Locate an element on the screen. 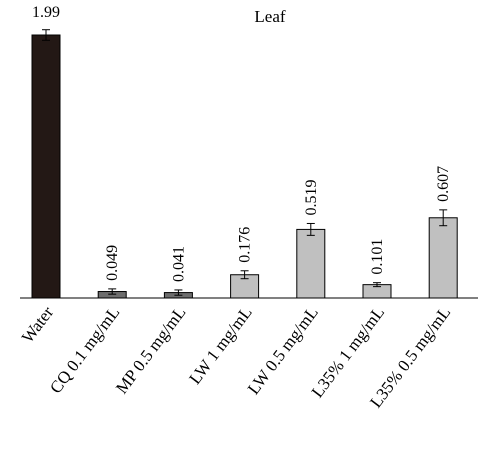 The height and width of the screenshot is (451, 481). x-tick-label: Water is located at coordinates (38, 325).